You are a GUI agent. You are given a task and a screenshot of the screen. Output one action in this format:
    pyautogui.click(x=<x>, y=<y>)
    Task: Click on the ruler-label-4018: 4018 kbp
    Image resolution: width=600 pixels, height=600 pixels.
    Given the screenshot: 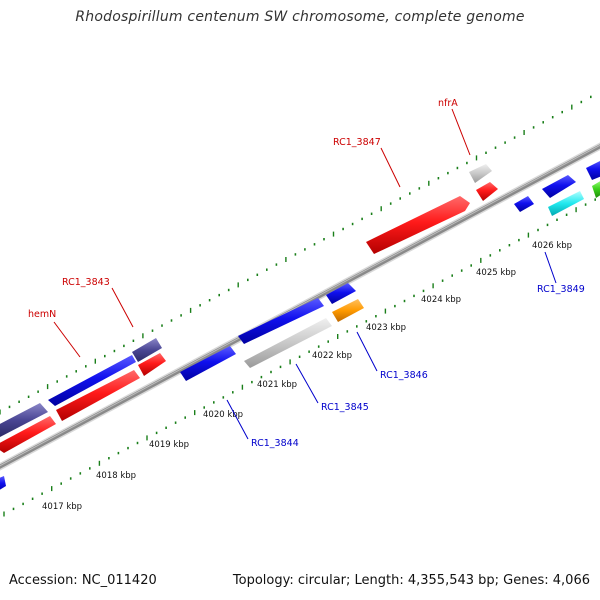 What is the action you would take?
    pyautogui.click(x=116, y=476)
    